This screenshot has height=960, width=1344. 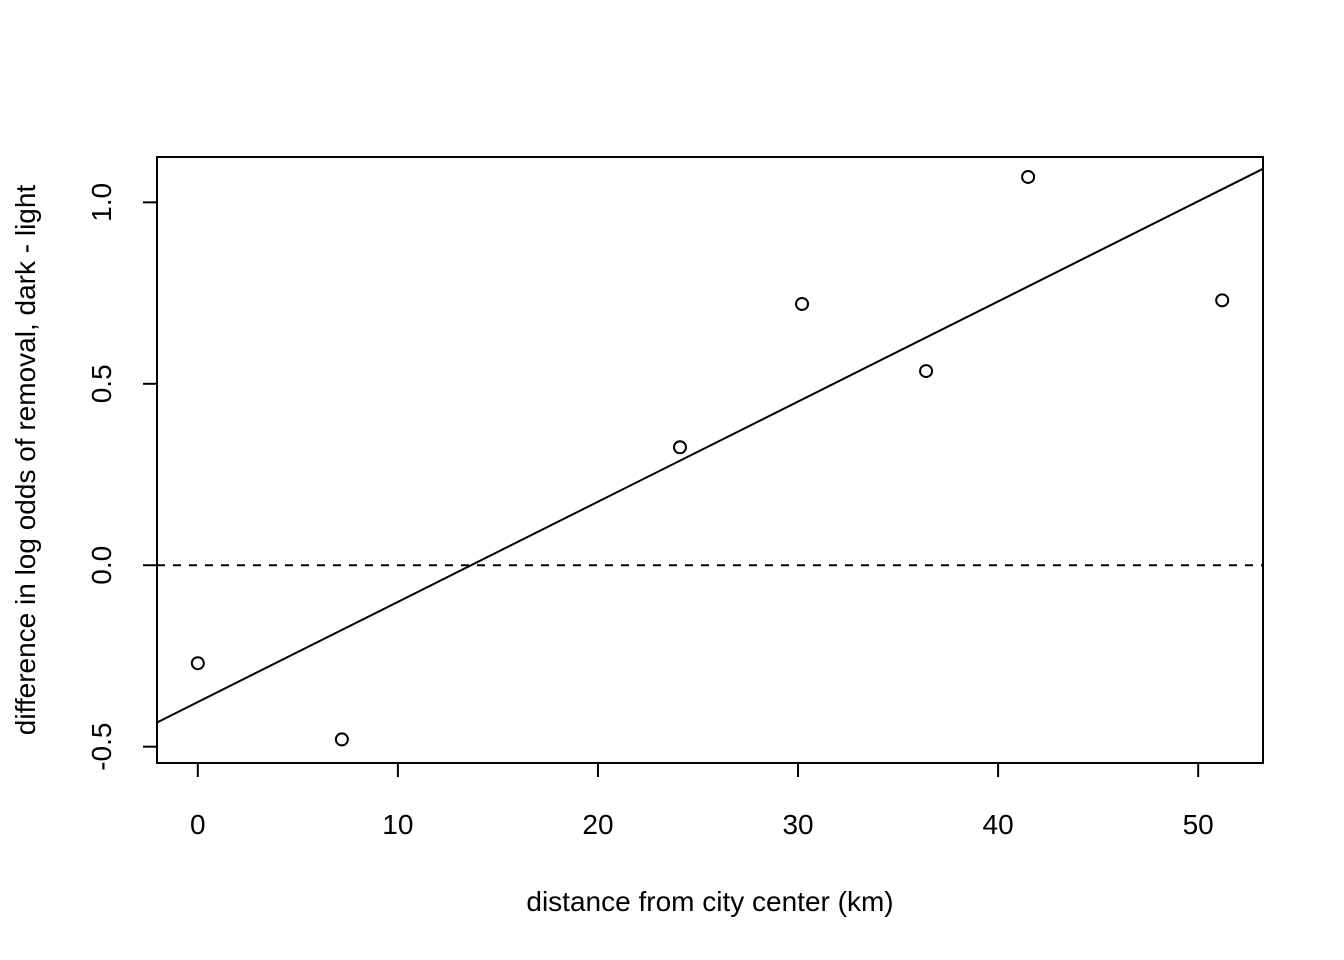 I want to click on y-axis: -0.5 0.0 0.5 1.0, so click(x=122, y=477).